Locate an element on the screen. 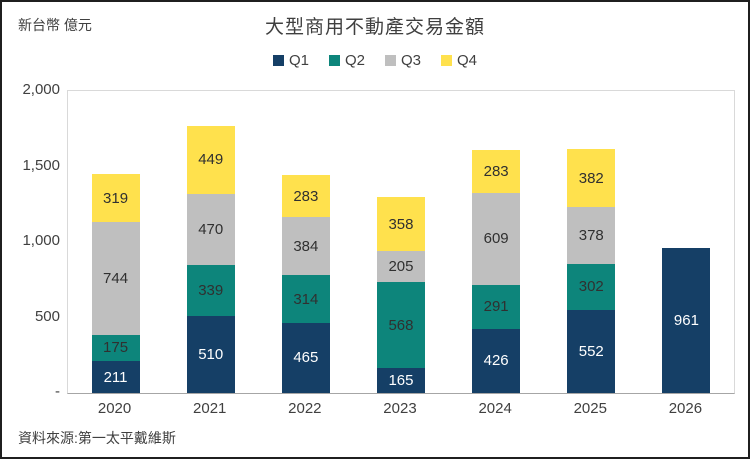 This screenshot has width=750, height=459. x-axis-label-2023: 2023 is located at coordinates (400, 408).